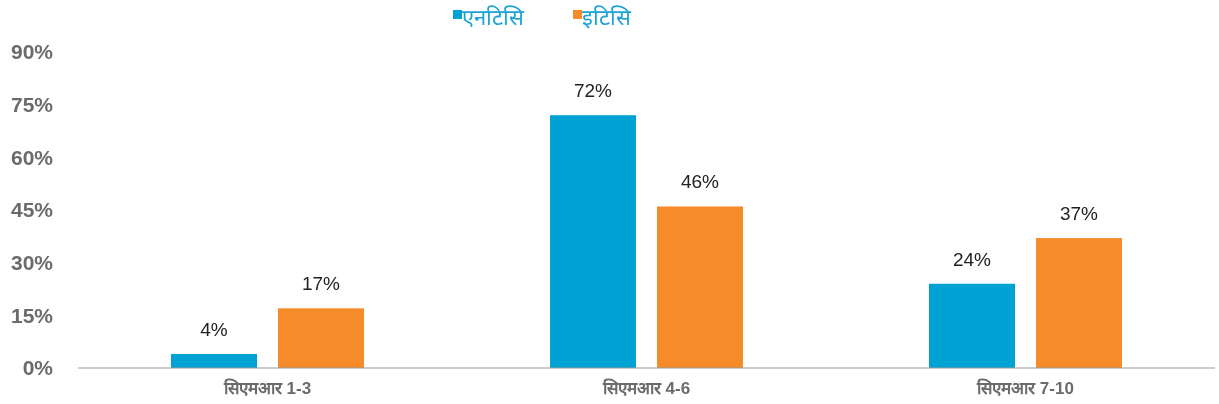 The width and height of the screenshot is (1219, 404). I want to click on x-tick-label: सिएमआर 7-10, so click(1025, 388).